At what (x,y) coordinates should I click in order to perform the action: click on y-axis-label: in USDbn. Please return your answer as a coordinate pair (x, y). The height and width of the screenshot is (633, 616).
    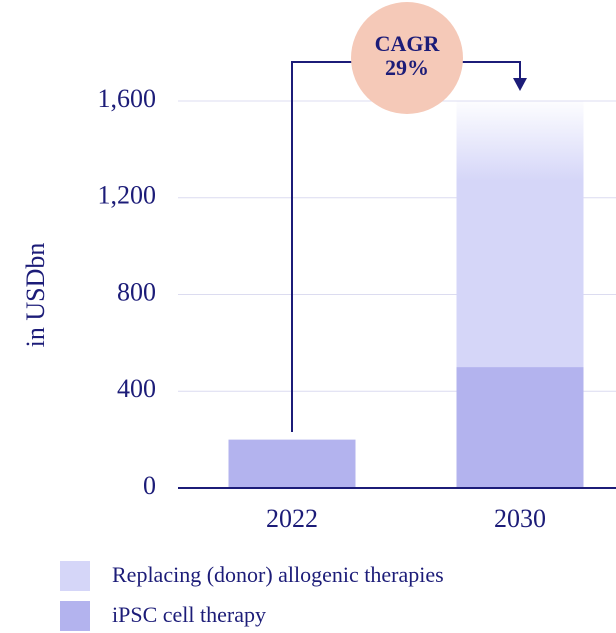
    Looking at the image, I should click on (35, 295).